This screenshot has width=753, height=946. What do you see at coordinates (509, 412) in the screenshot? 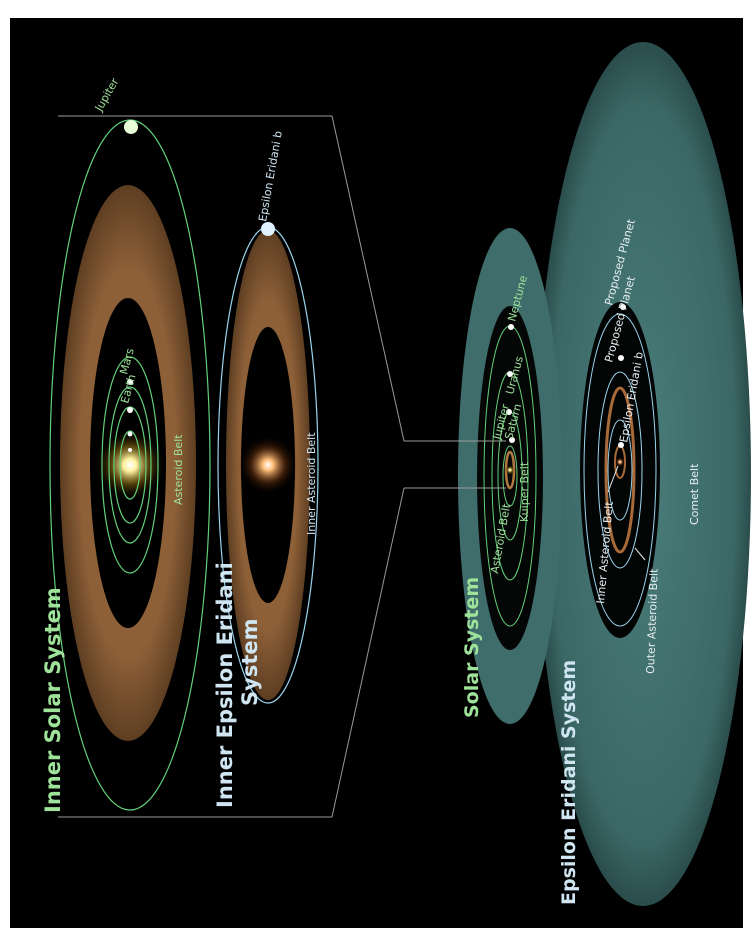
I see `outer-saturn-dot` at bounding box center [509, 412].